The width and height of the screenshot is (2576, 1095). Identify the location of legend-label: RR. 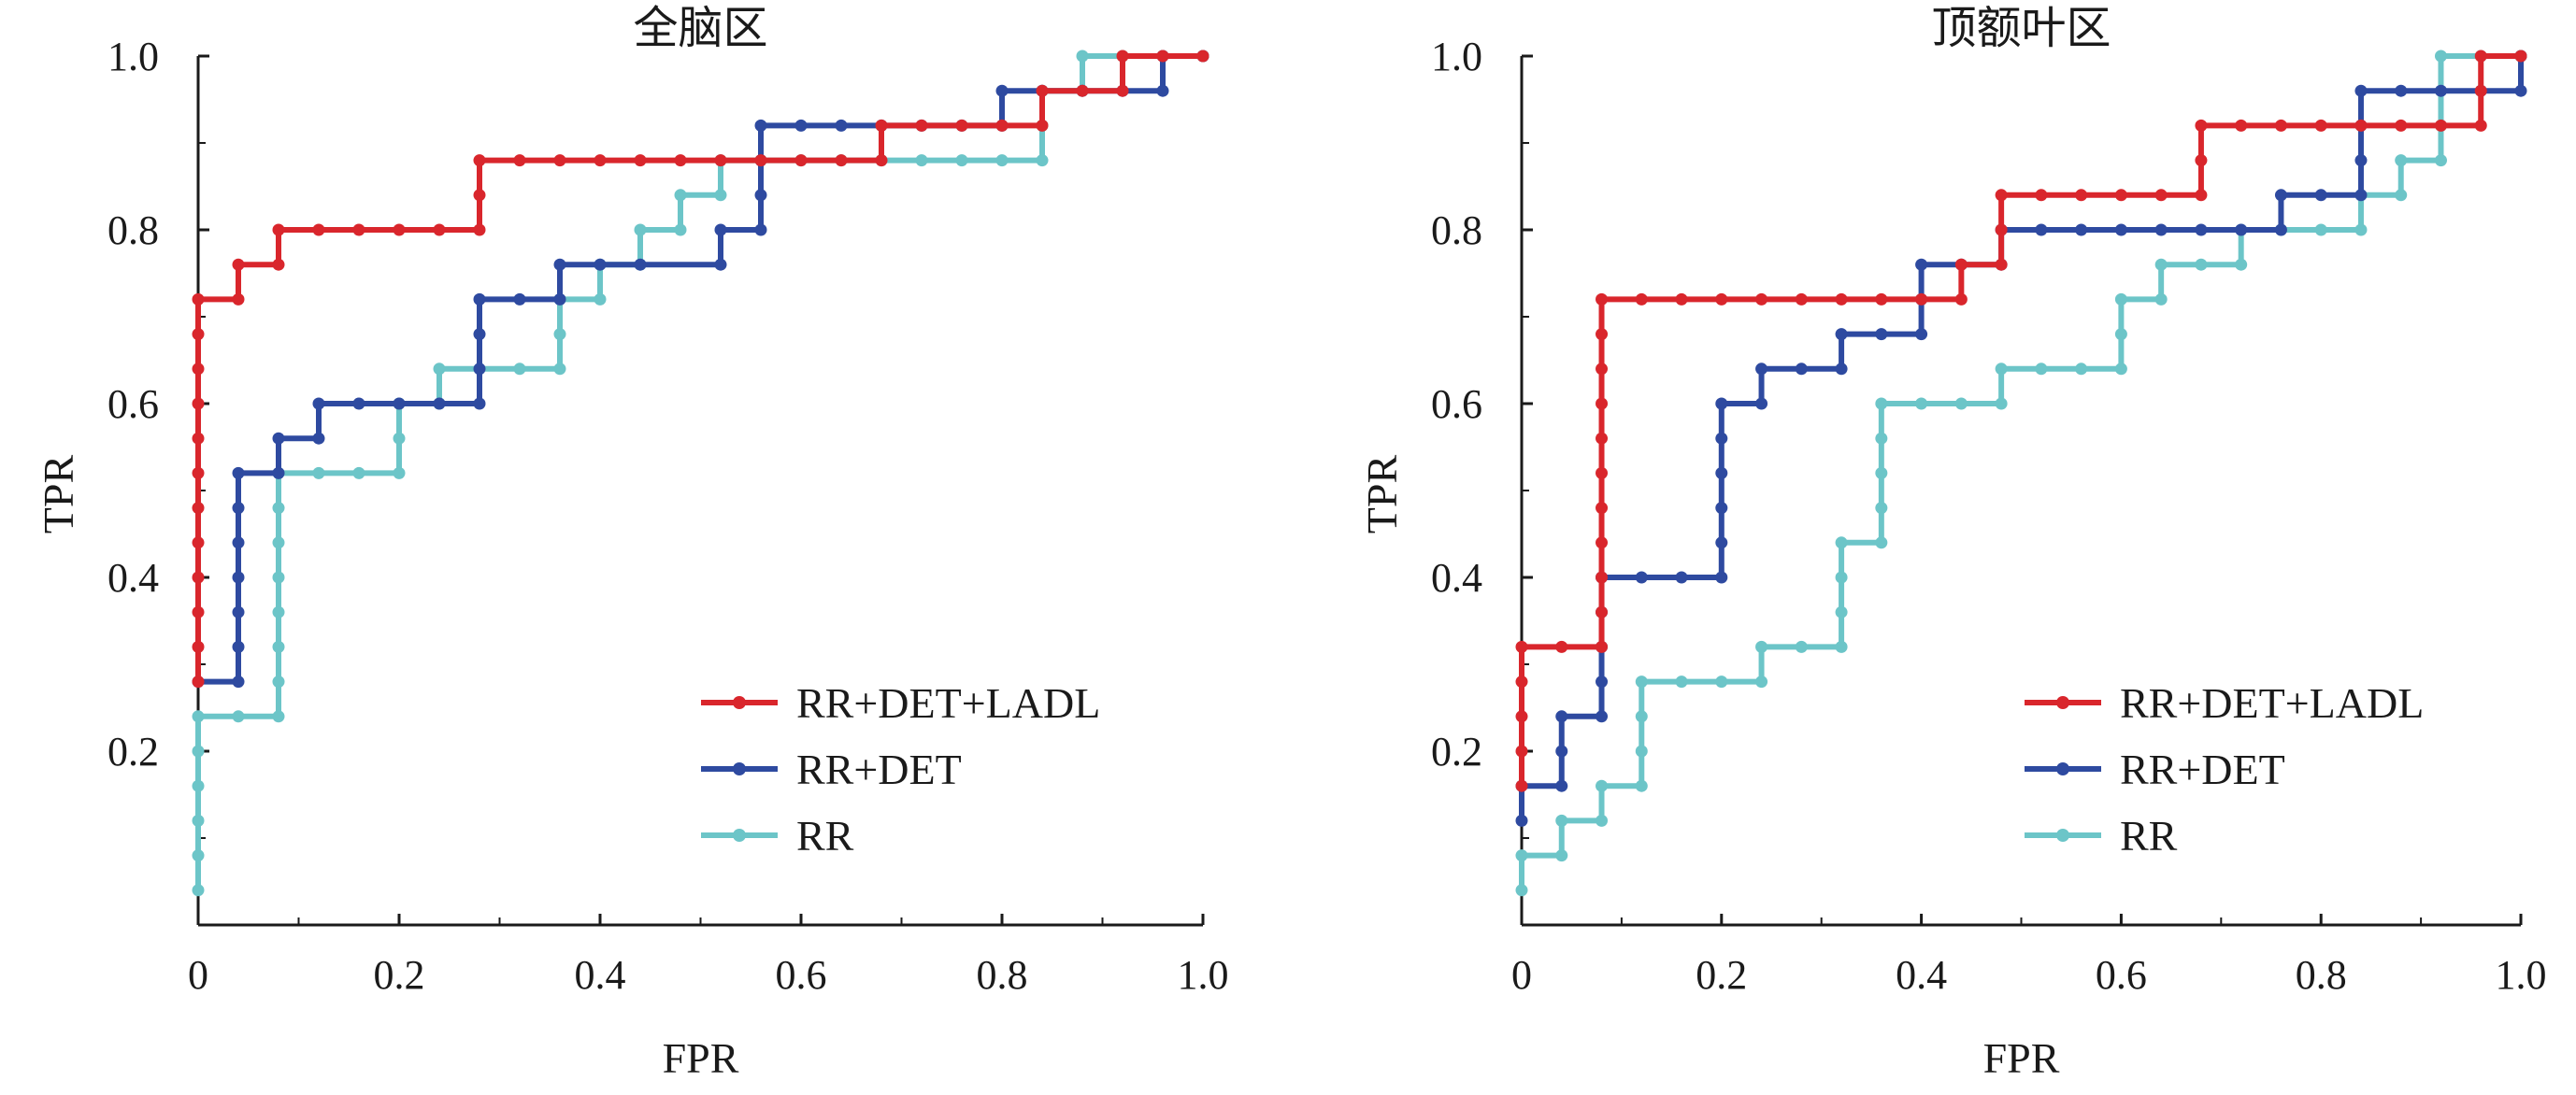
(825, 836).